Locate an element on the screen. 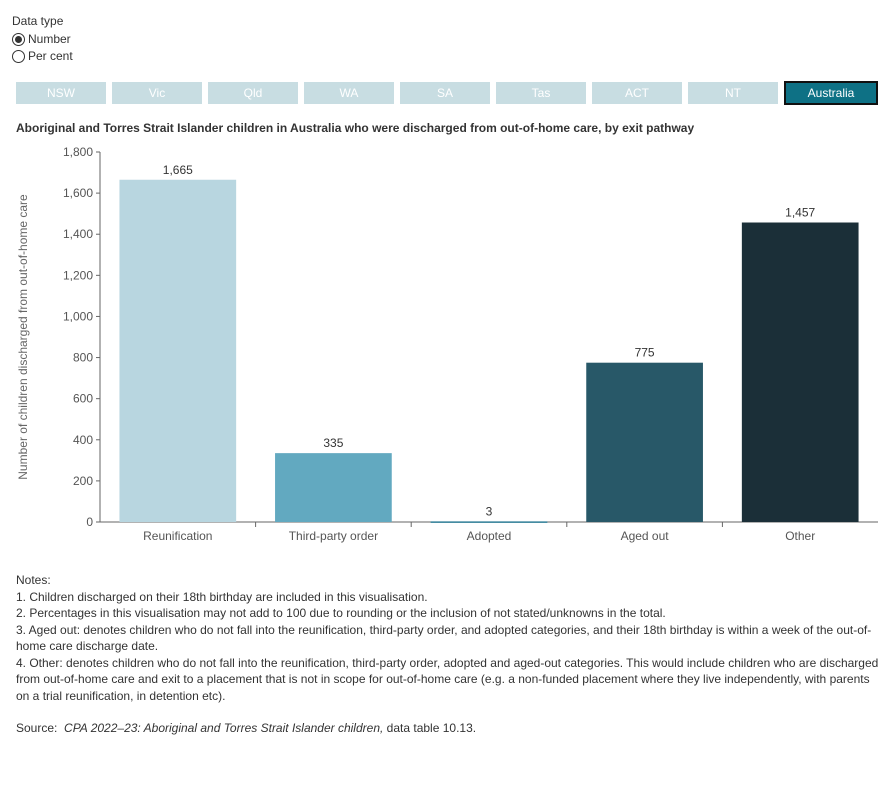 The height and width of the screenshot is (810, 890). y-tick-label: 400 is located at coordinates (83, 440).